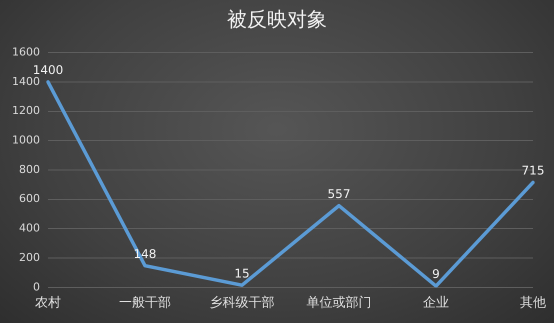 This screenshot has width=554, height=323. Describe the element at coordinates (29, 228) in the screenshot. I see `y-tick-label: 400` at that location.